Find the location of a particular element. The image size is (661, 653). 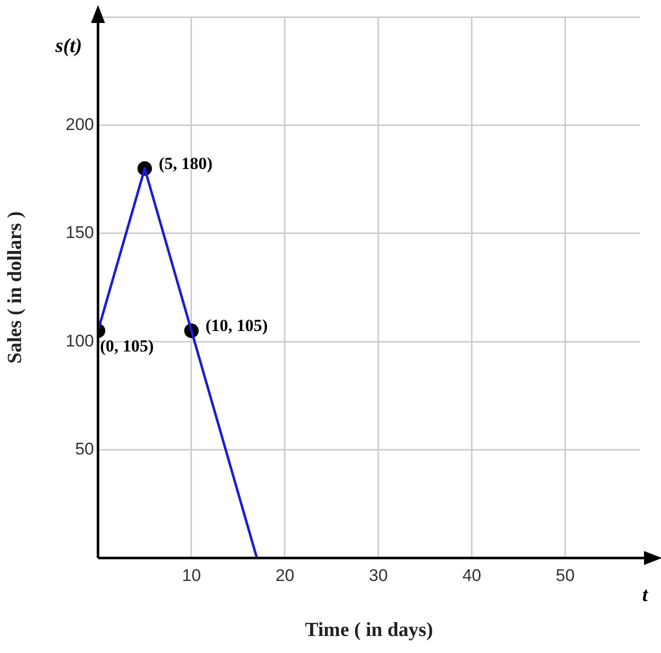

x-tick-label: 50 is located at coordinates (565, 575).